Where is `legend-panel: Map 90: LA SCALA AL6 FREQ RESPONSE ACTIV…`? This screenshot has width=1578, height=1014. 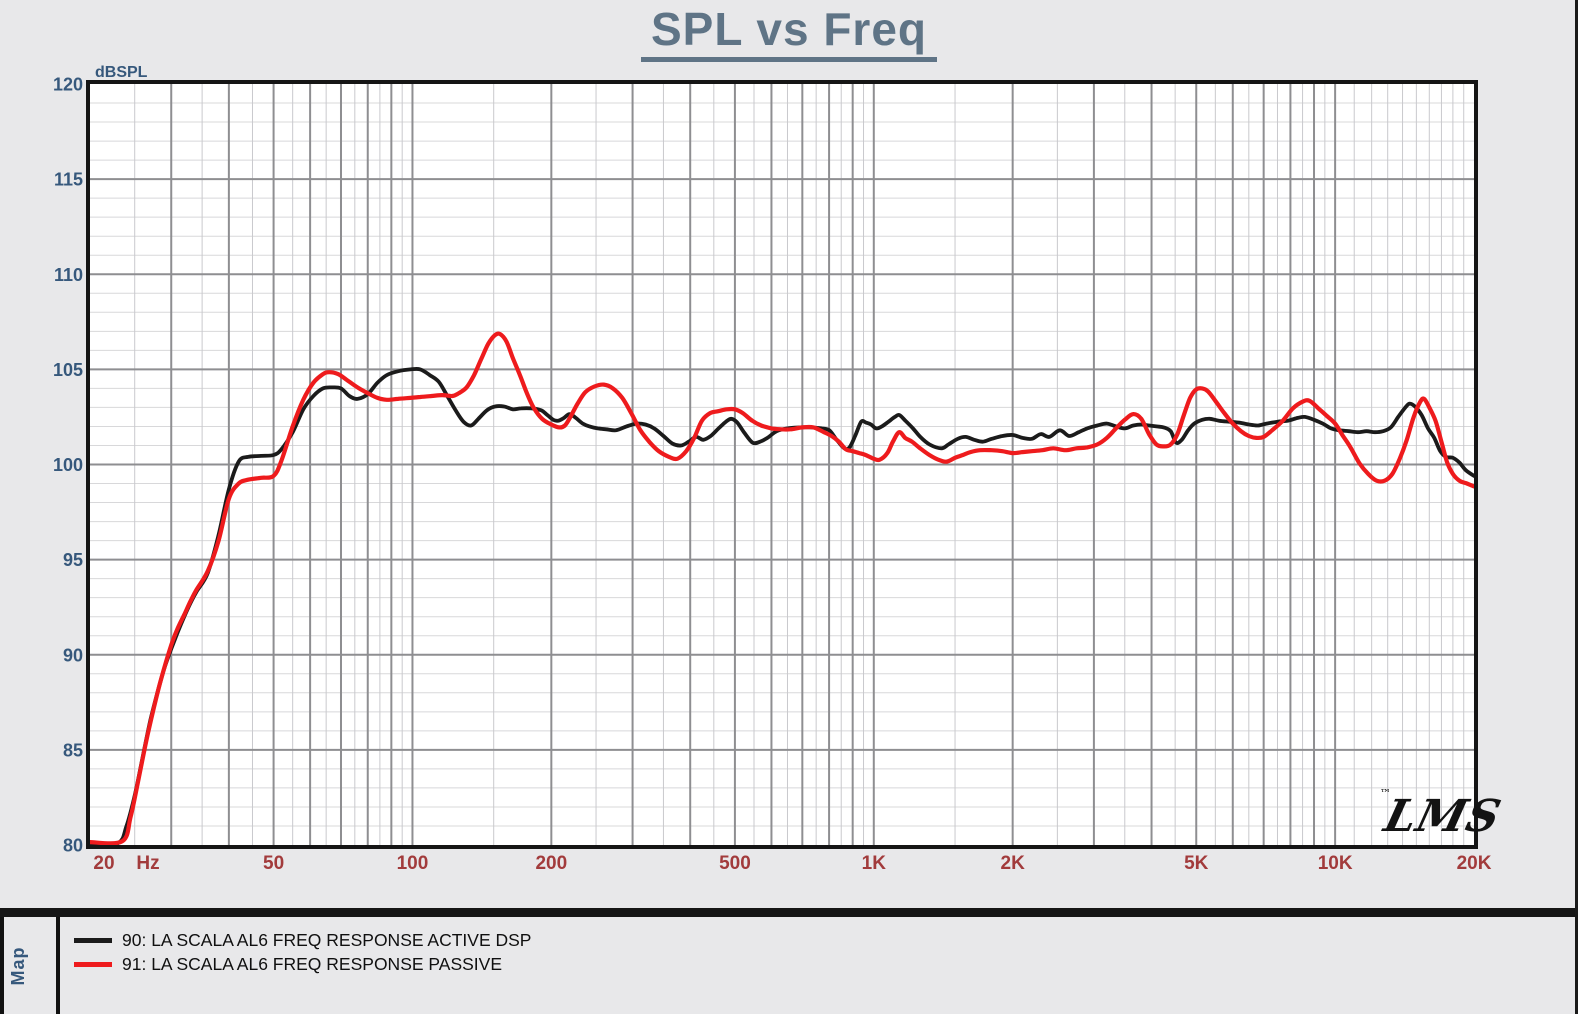 legend-panel: Map 90: LA SCALA AL6 FREQ RESPONSE ACTIV… is located at coordinates (789, 961).